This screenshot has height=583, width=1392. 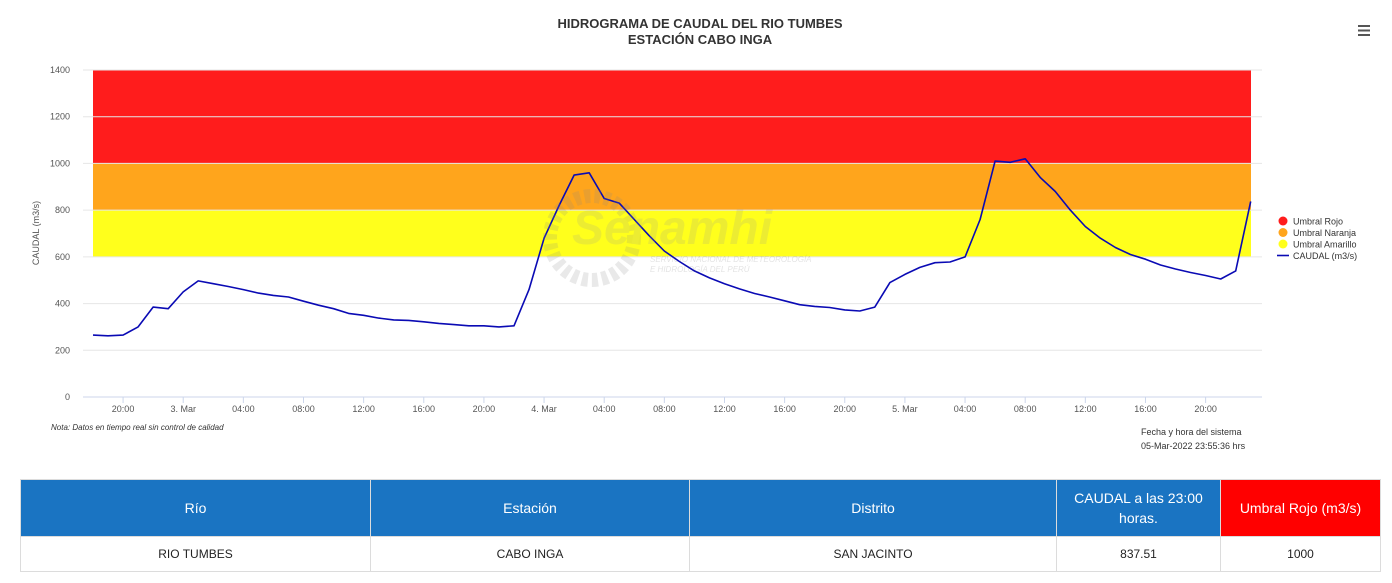 I want to click on watermark-caption: E HIDROLOGÍA DEL PERÚ, so click(x=700, y=269).